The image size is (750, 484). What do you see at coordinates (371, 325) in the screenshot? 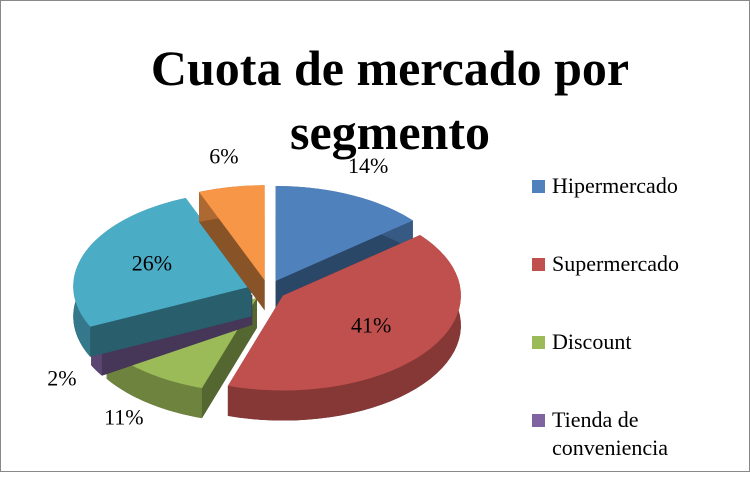
I see `data-label: 41%` at bounding box center [371, 325].